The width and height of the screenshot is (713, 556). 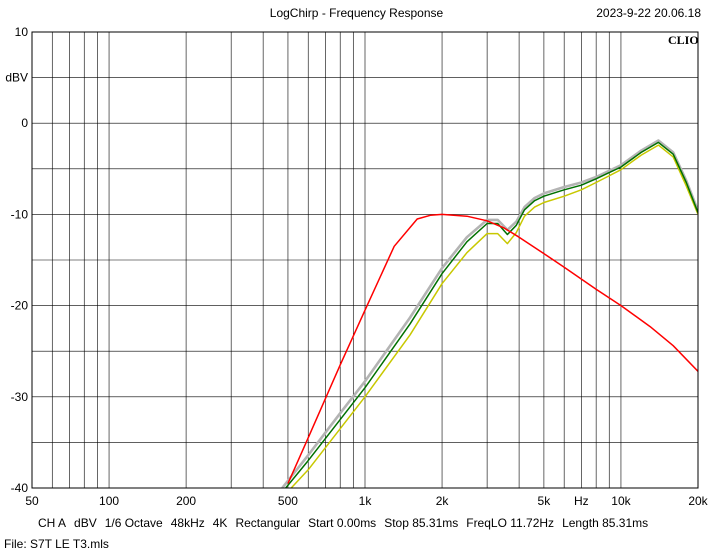 I want to click on x-tick-label: 200, so click(x=186, y=501).